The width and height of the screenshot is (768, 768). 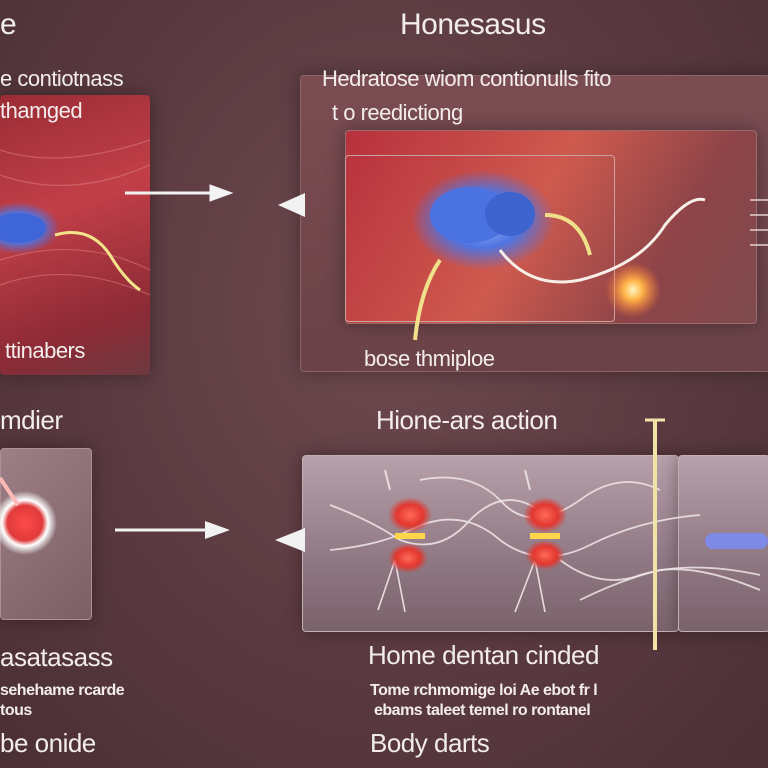 What do you see at coordinates (31, 420) in the screenshot?
I see `middle-left-heading: mdier` at bounding box center [31, 420].